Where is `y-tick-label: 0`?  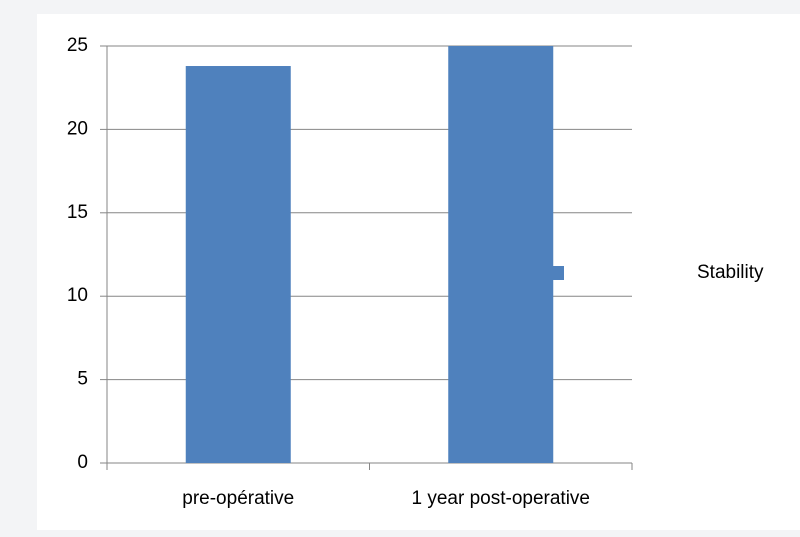
y-tick-label: 0 is located at coordinates (82, 462).